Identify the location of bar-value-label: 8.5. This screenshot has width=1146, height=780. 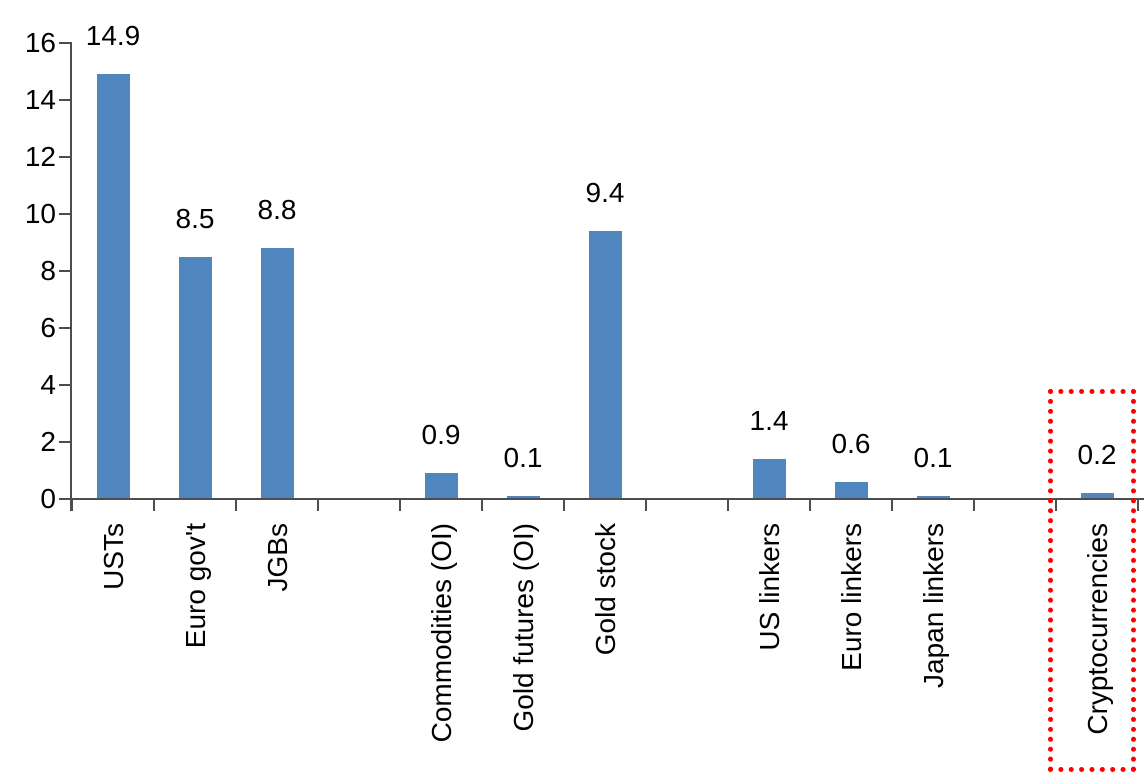
(195, 218).